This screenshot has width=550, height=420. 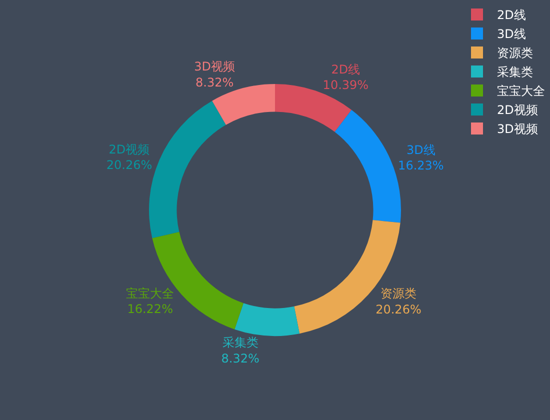 I want to click on data-label: 16.23%, so click(x=421, y=165).